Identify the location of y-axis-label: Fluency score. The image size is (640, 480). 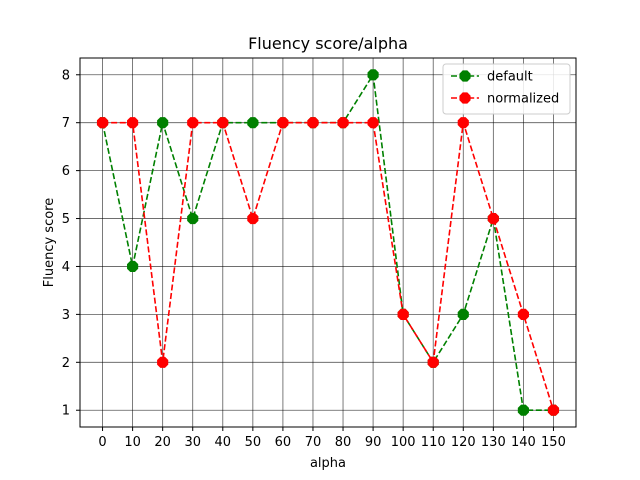
(49, 242).